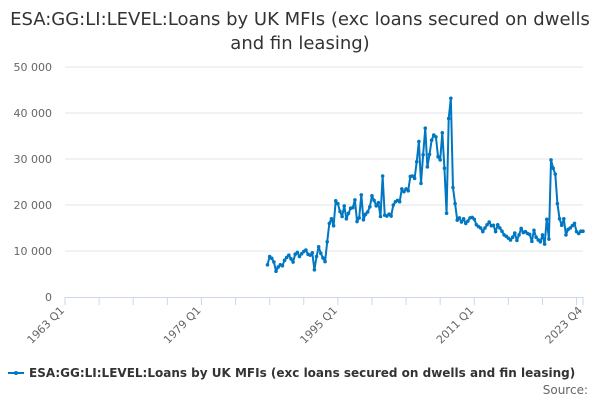 This screenshot has height=400, width=600. What do you see at coordinates (46, 325) in the screenshot?
I see `x-tick-label: 1963 Q1` at bounding box center [46, 325].